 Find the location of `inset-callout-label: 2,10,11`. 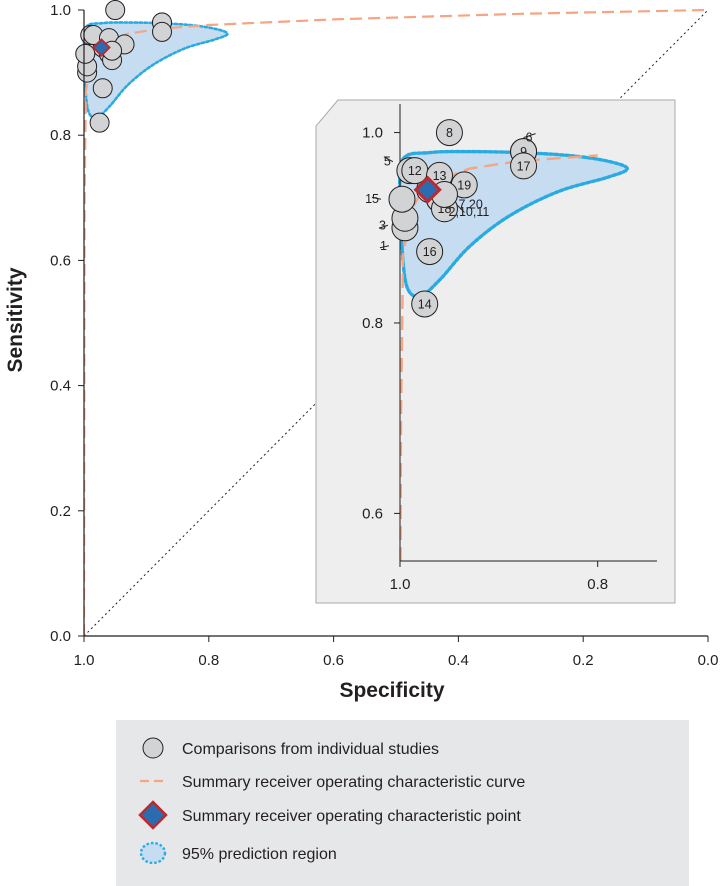

inset-callout-label: 2,10,11 is located at coordinates (469, 212).